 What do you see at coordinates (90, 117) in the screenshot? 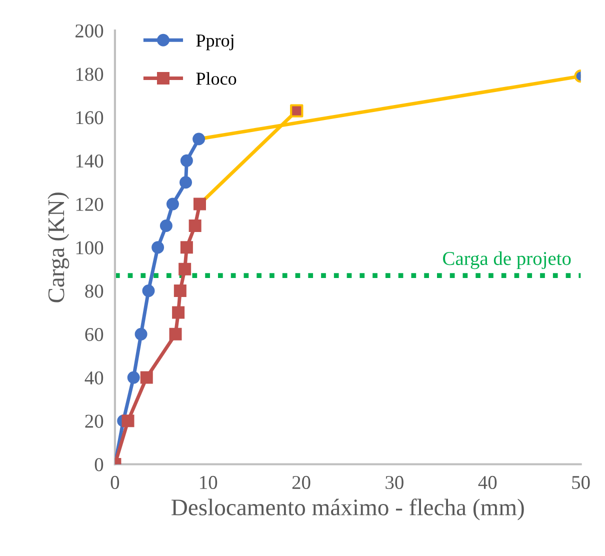
I see `y-tick-label: 160` at bounding box center [90, 117].